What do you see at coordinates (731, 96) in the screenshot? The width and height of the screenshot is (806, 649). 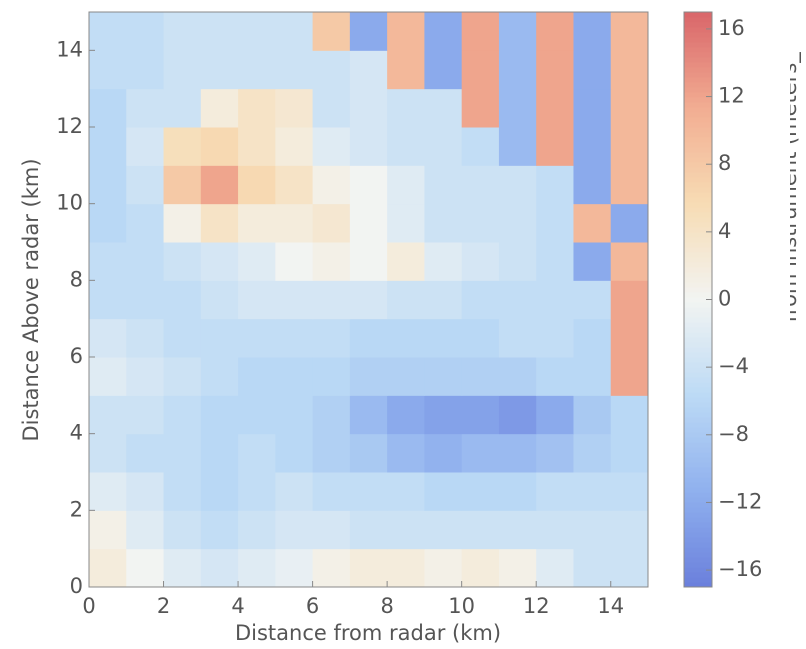 I see `colorbar-tick-label: 12` at bounding box center [731, 96].